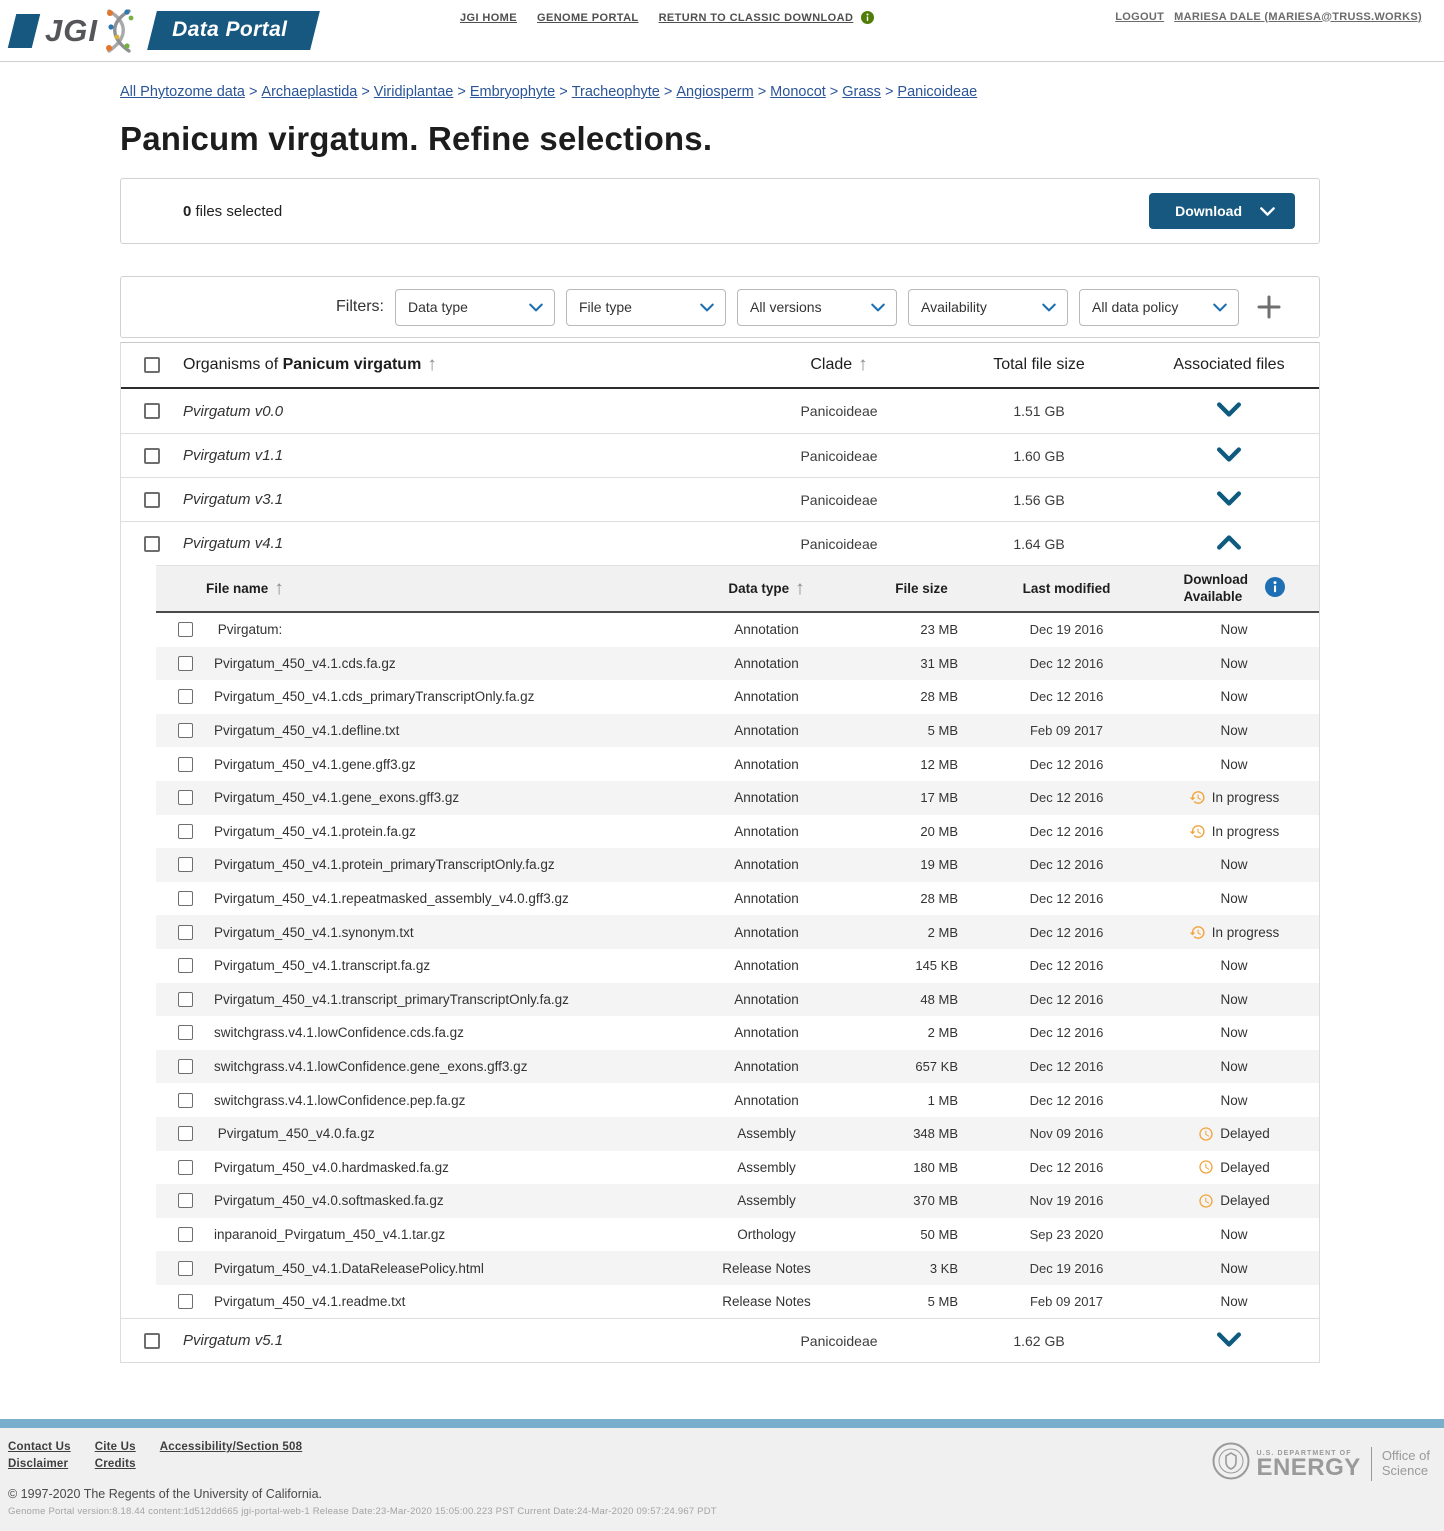 This screenshot has width=1444, height=1531. I want to click on file-name: Pvirgatum_450_v4.1.defline.txt, so click(307, 731).